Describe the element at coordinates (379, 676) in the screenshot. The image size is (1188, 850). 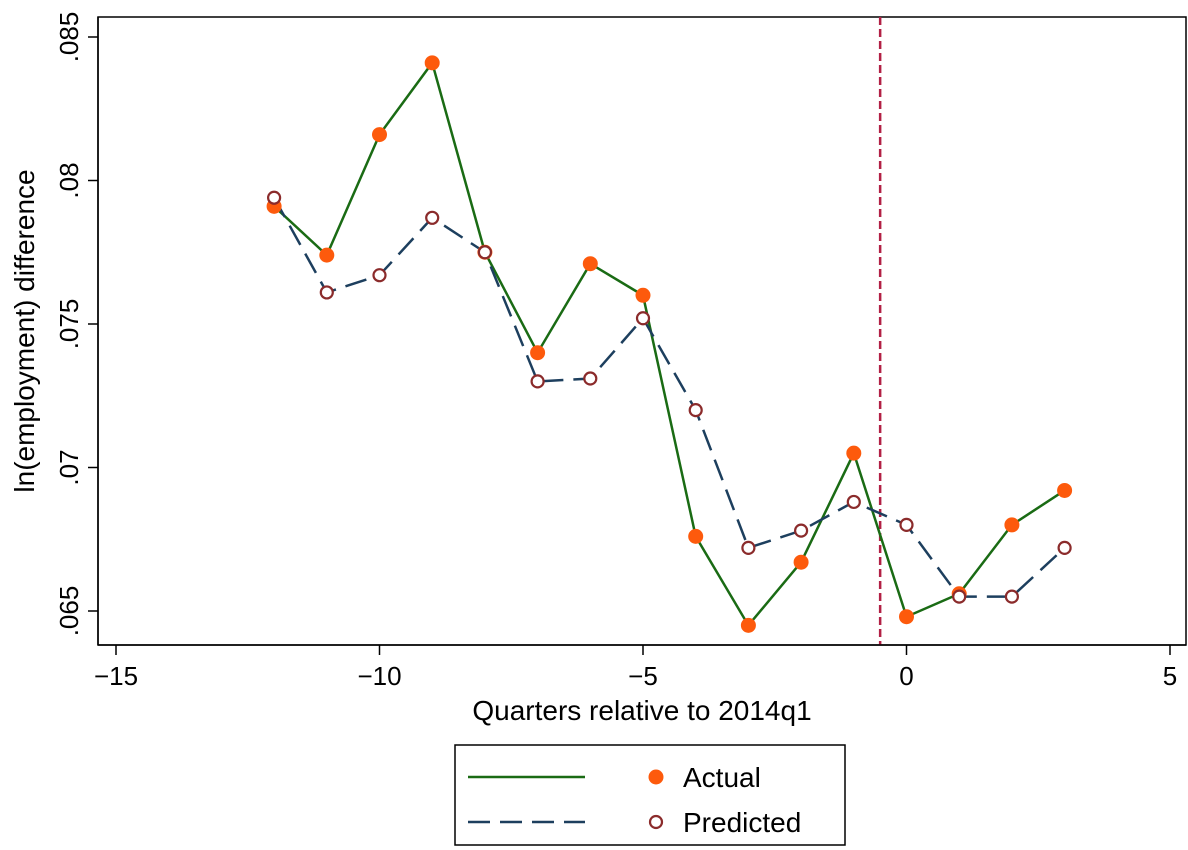
I see `x-tick-label: −10` at that location.